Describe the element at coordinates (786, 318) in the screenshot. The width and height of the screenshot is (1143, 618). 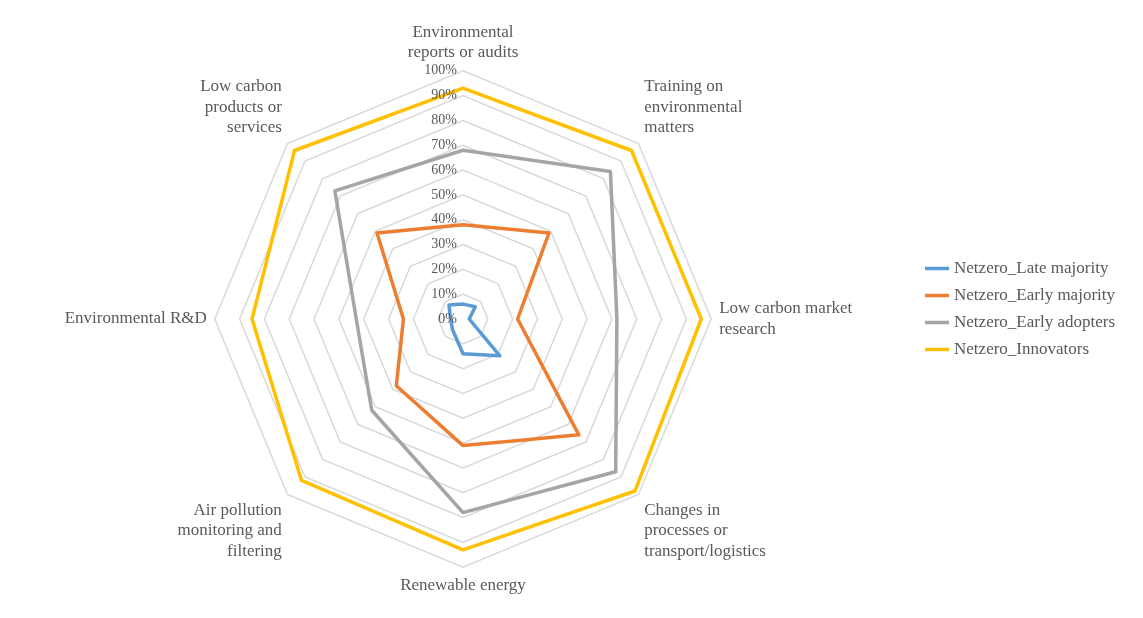
I see `spoke-label: Low carbon market research` at that location.